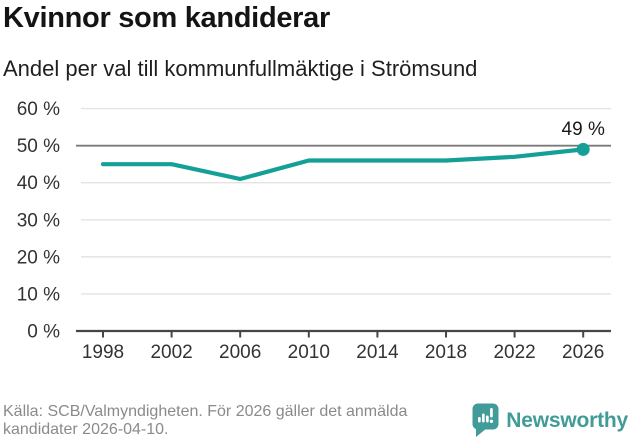 The height and width of the screenshot is (439, 631). I want to click on x-tick-label: 2022, so click(514, 352).